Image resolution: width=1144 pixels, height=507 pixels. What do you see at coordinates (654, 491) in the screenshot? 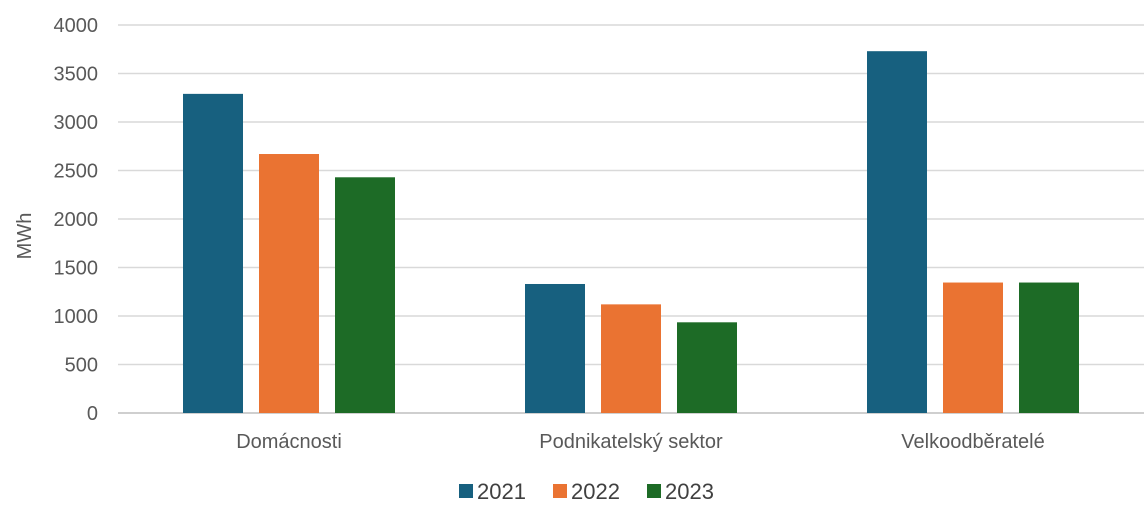
I see `legend-swatch-2023` at bounding box center [654, 491].